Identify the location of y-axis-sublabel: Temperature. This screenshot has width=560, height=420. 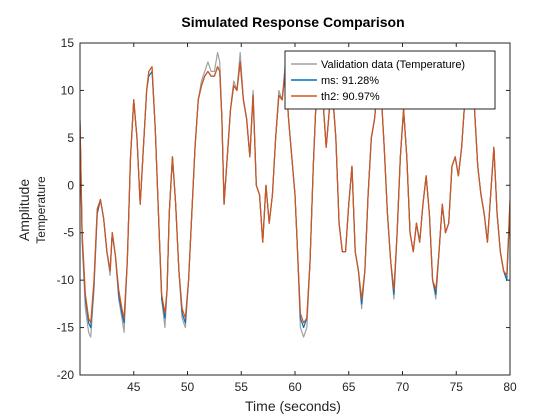
(41, 210).